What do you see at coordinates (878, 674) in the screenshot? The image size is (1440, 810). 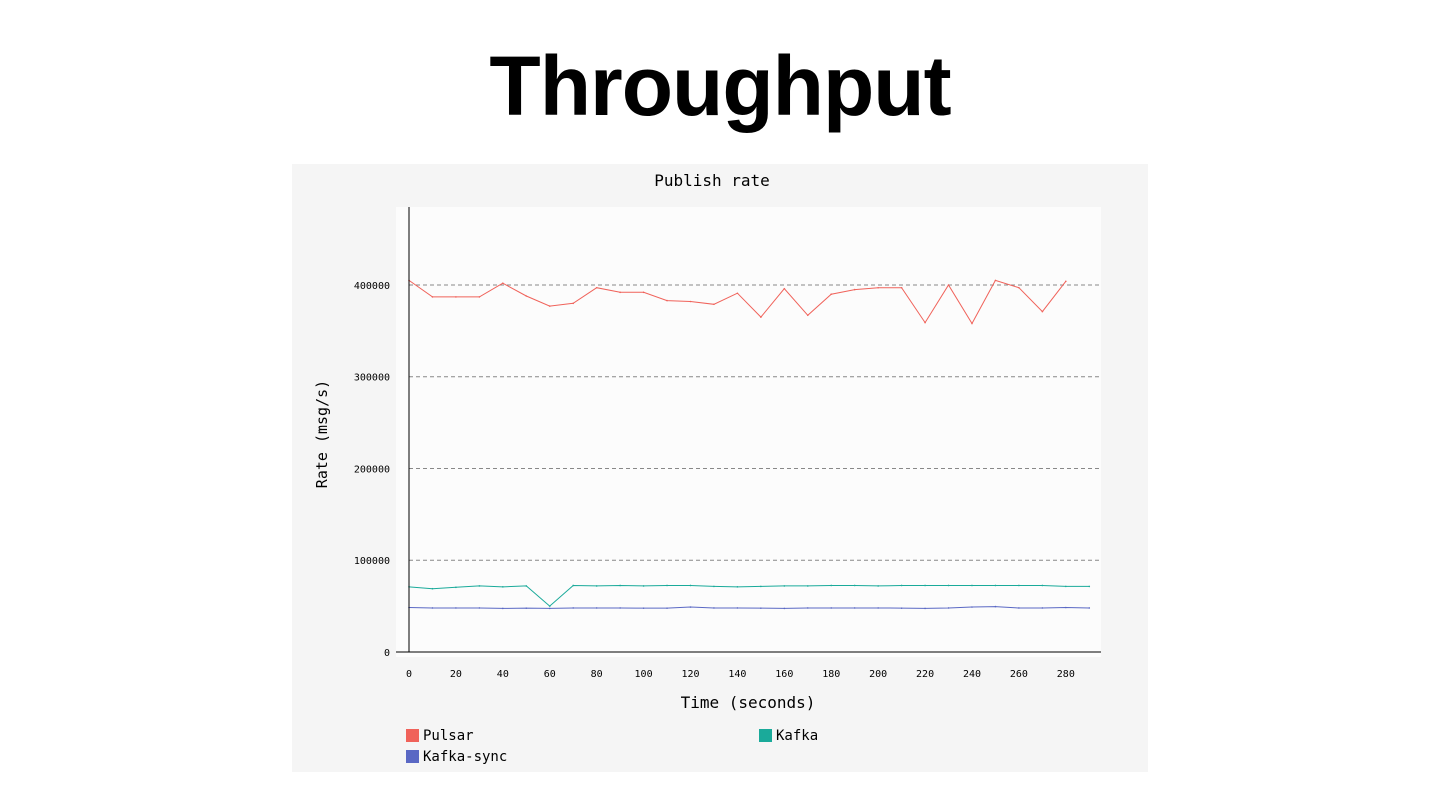 I see `x-tick-label: 200` at bounding box center [878, 674].